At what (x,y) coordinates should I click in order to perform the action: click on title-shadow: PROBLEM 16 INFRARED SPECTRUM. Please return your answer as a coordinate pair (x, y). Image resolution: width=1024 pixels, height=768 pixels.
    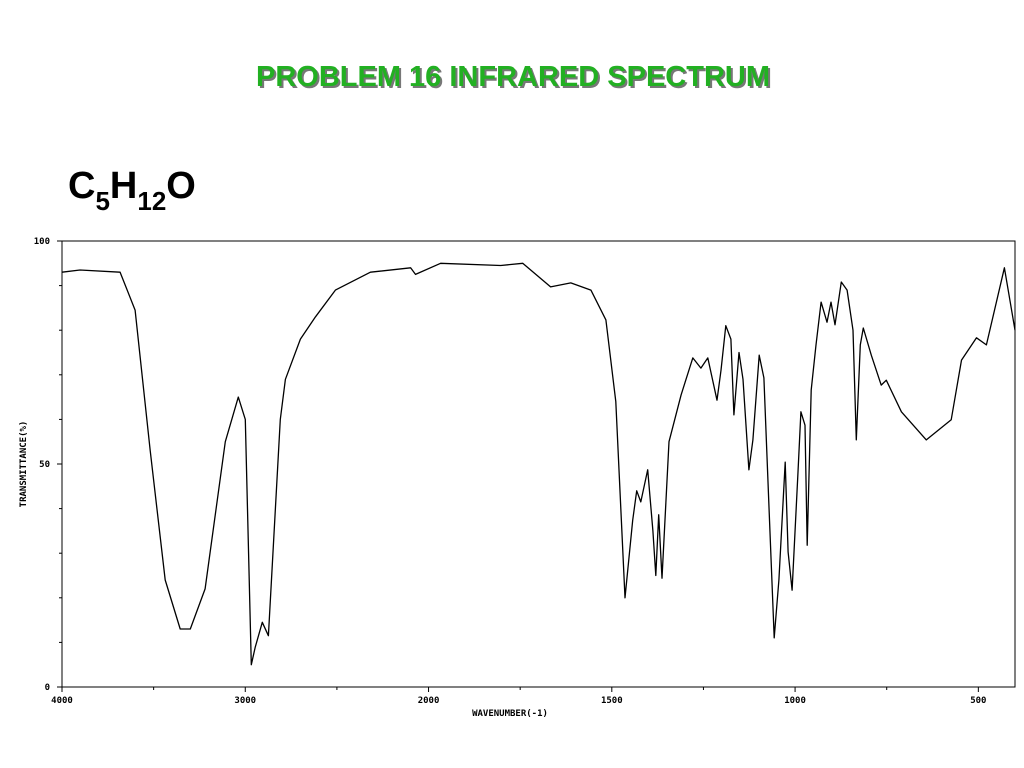
    Looking at the image, I should click on (515, 79).